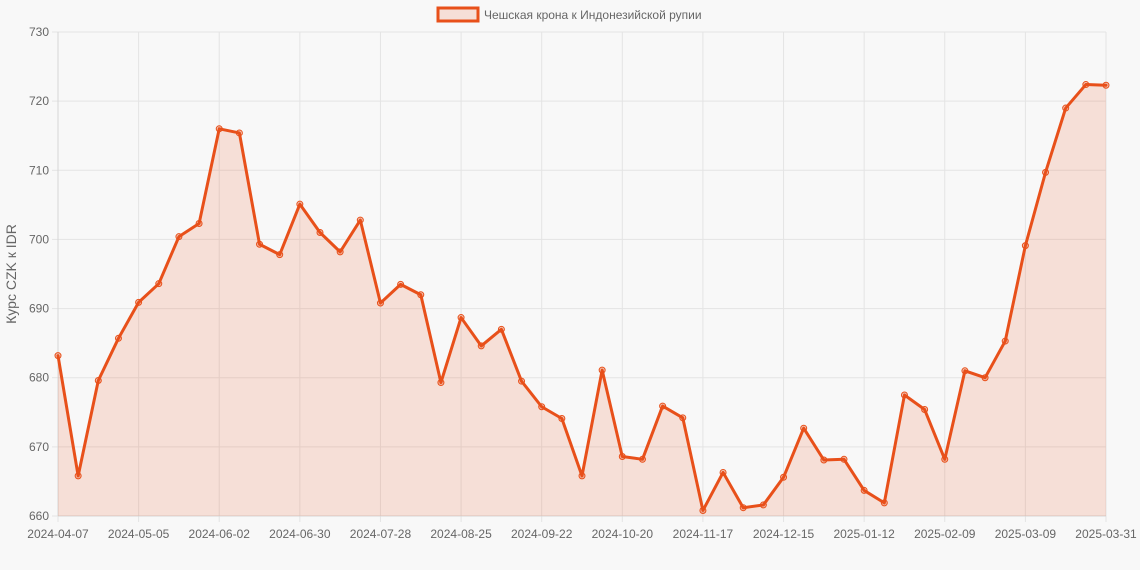 This screenshot has width=1140, height=570. Describe the element at coordinates (39, 516) in the screenshot. I see `y-tick-label: 660` at that location.